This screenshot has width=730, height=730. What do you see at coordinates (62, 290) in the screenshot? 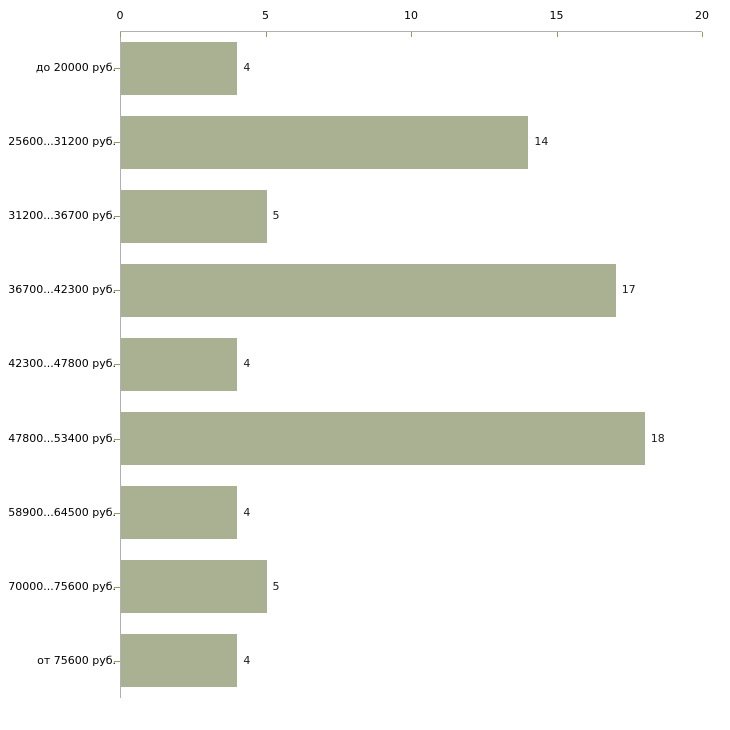
I see `category-label: 36700...42300 руб.` at bounding box center [62, 290].